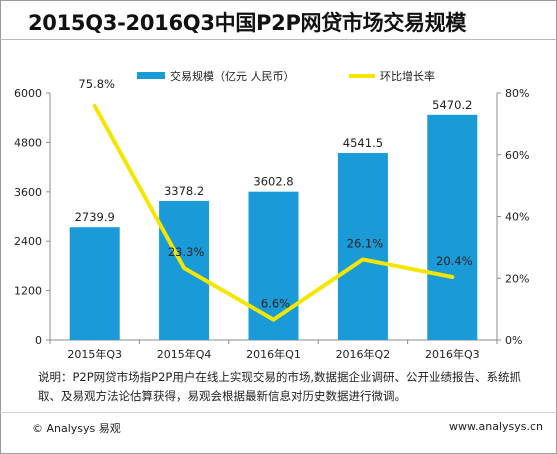 The image size is (557, 454). I want to click on x-axis-tick-label: 2016年Q2, so click(363, 354).